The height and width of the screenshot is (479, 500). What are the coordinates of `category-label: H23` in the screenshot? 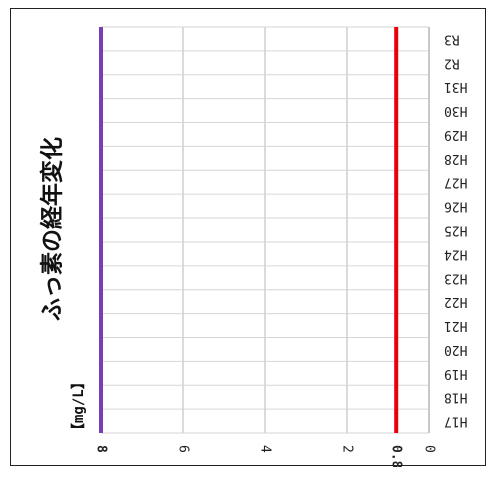 It's located at (455, 277).